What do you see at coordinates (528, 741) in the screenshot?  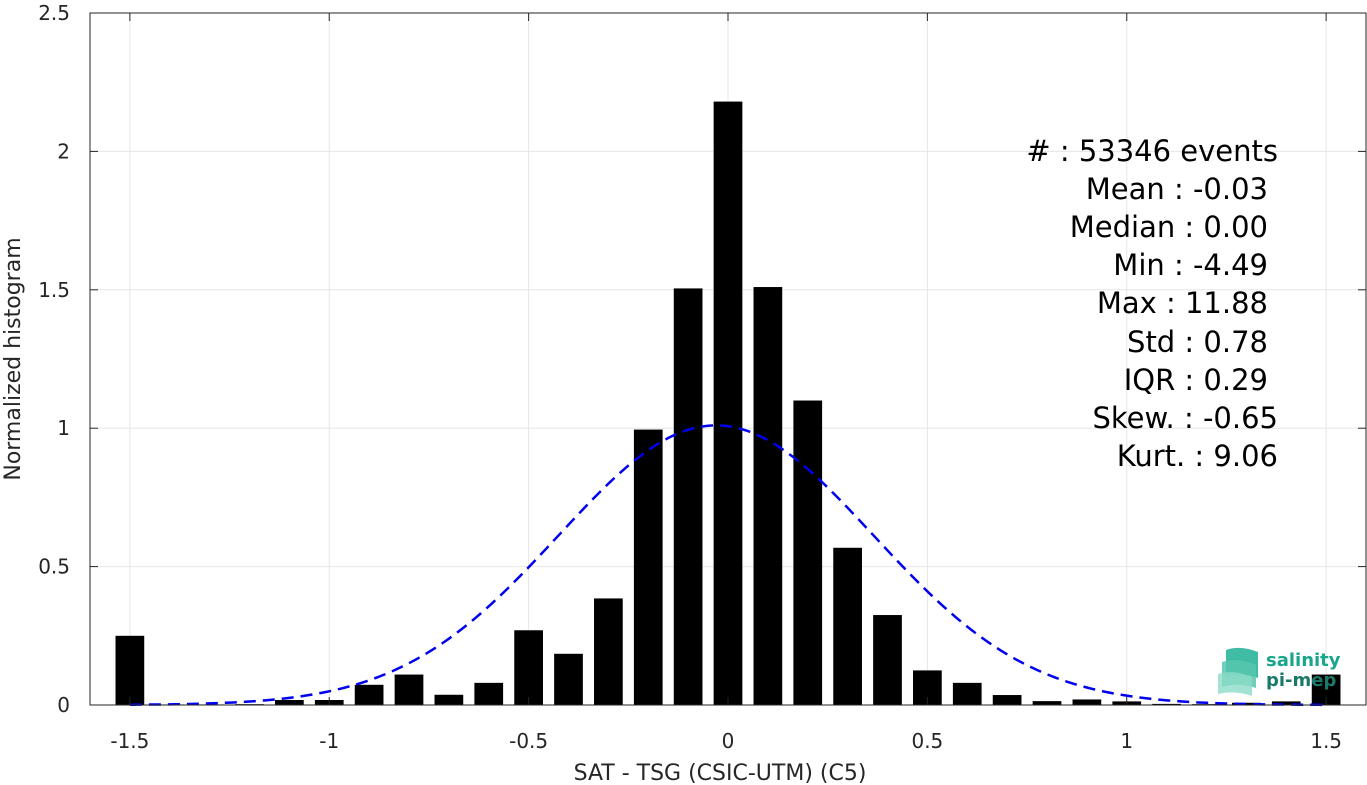 I see `x-tick-label: -0.5` at bounding box center [528, 741].